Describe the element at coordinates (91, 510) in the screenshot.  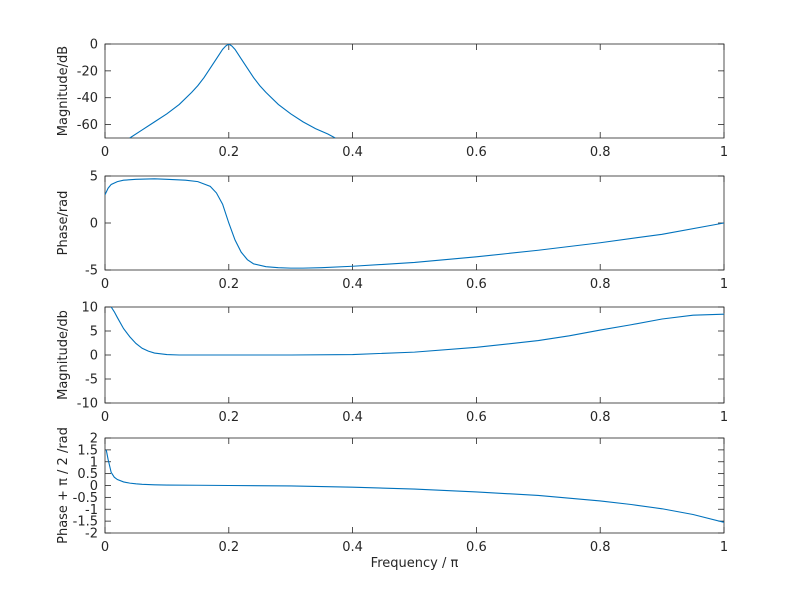
I see `y-tick-label: -1` at that location.